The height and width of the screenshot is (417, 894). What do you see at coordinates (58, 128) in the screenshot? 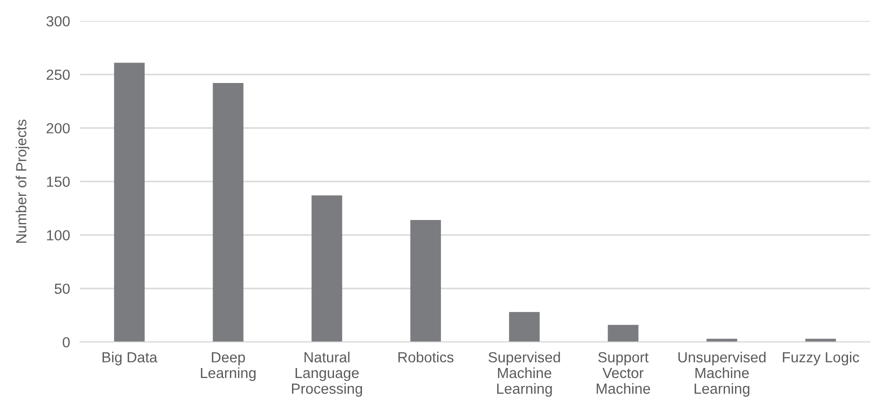
I see `y-tick-label: 200` at bounding box center [58, 128].